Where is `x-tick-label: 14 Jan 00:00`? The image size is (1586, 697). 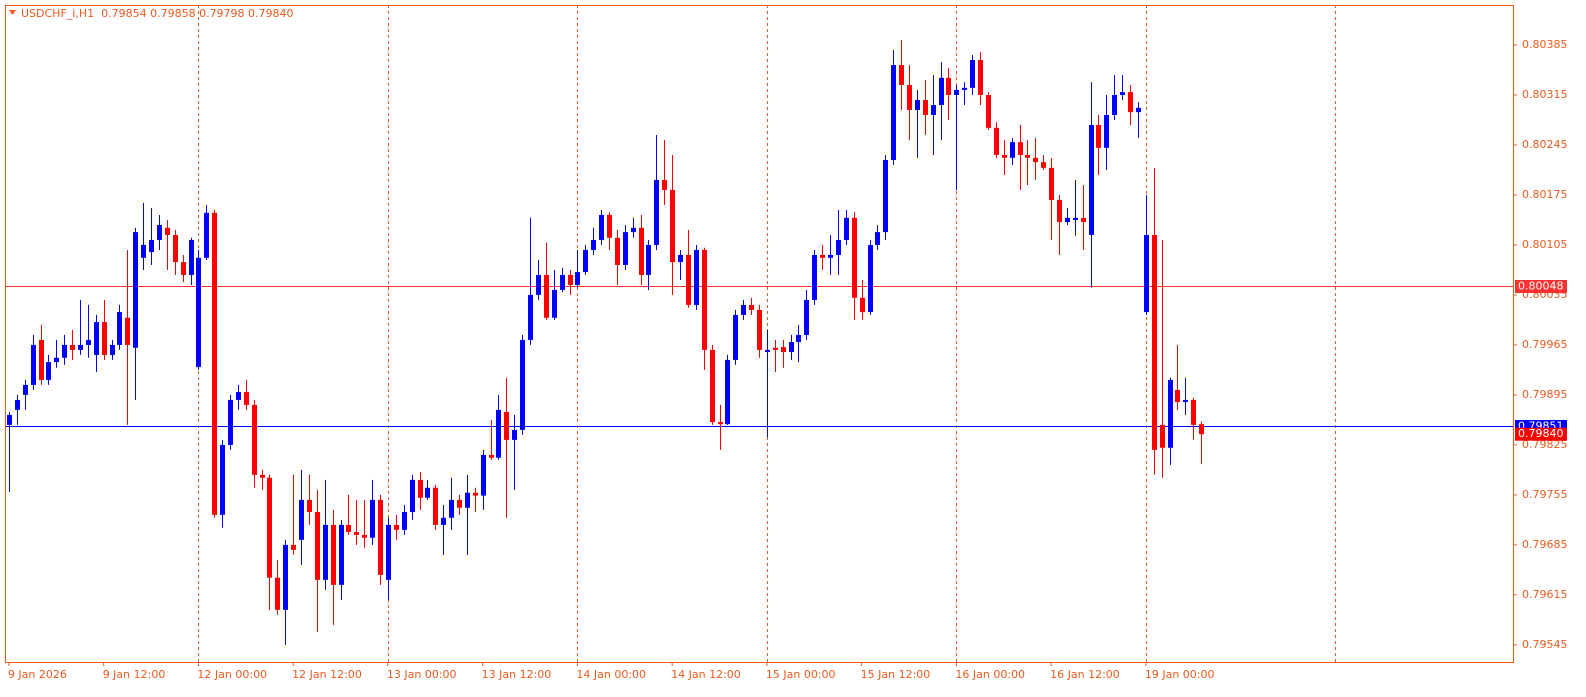 x-tick-label: 14 Jan 00:00 is located at coordinates (611, 674).